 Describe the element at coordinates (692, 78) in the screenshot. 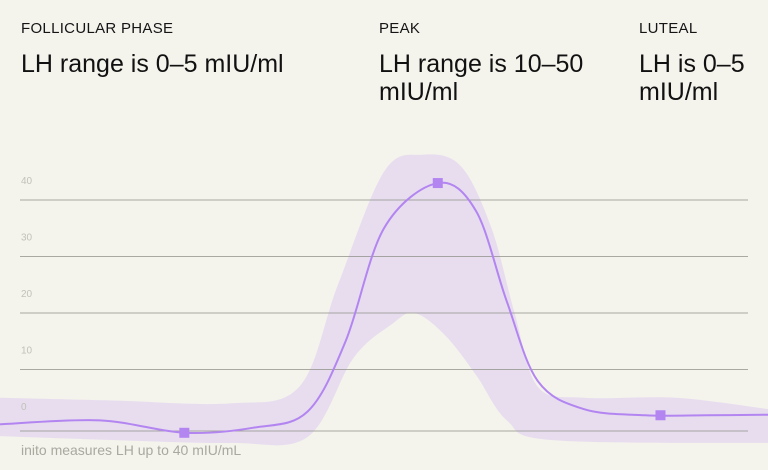

I see `phase-description: LH is 0–5 mIU/ml` at that location.